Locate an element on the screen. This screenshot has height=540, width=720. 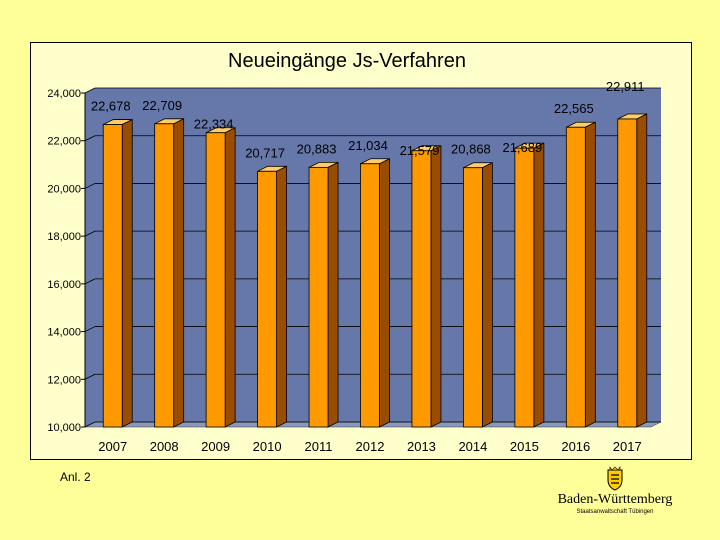
data-label: 21,579 is located at coordinates (420, 150).